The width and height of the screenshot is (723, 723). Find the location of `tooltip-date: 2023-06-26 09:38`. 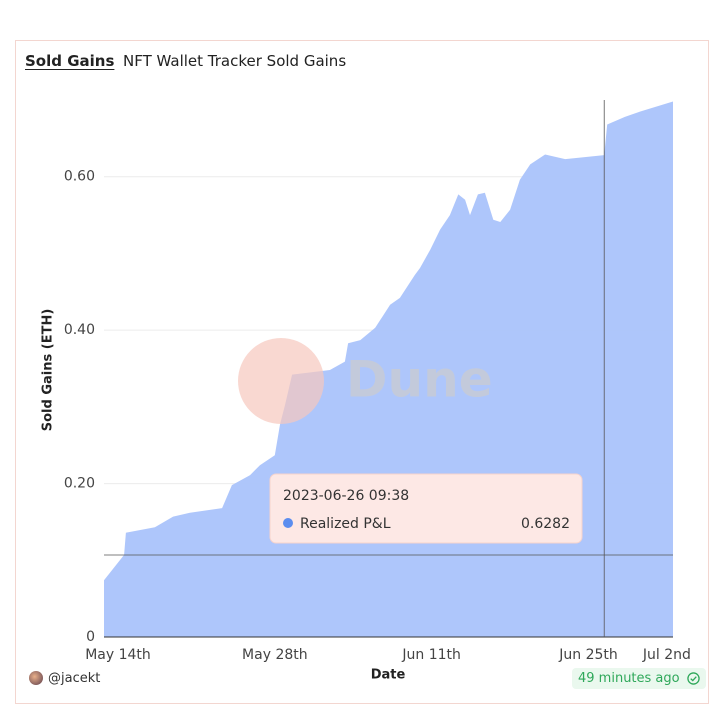

tooltip-date: 2023-06-26 09:38 is located at coordinates (346, 496).